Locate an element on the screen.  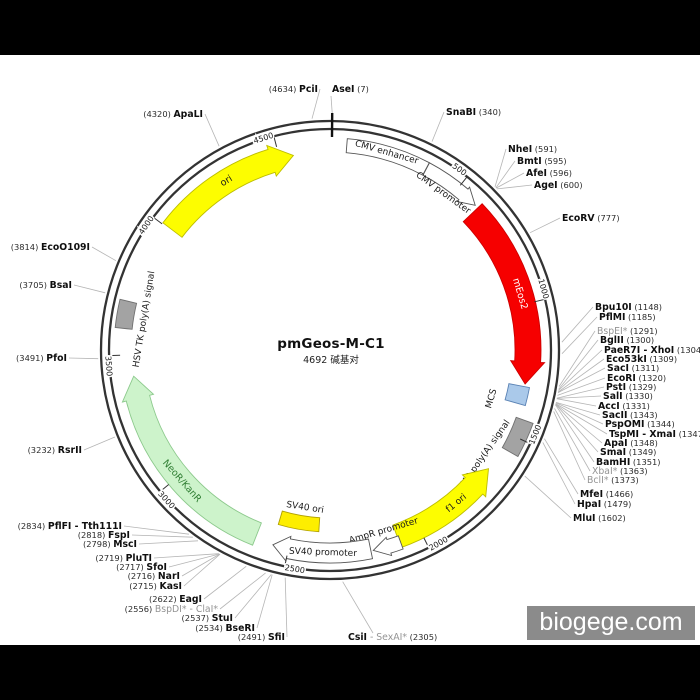
site-label-agei: AgeI (600) is located at coordinates (558, 185).